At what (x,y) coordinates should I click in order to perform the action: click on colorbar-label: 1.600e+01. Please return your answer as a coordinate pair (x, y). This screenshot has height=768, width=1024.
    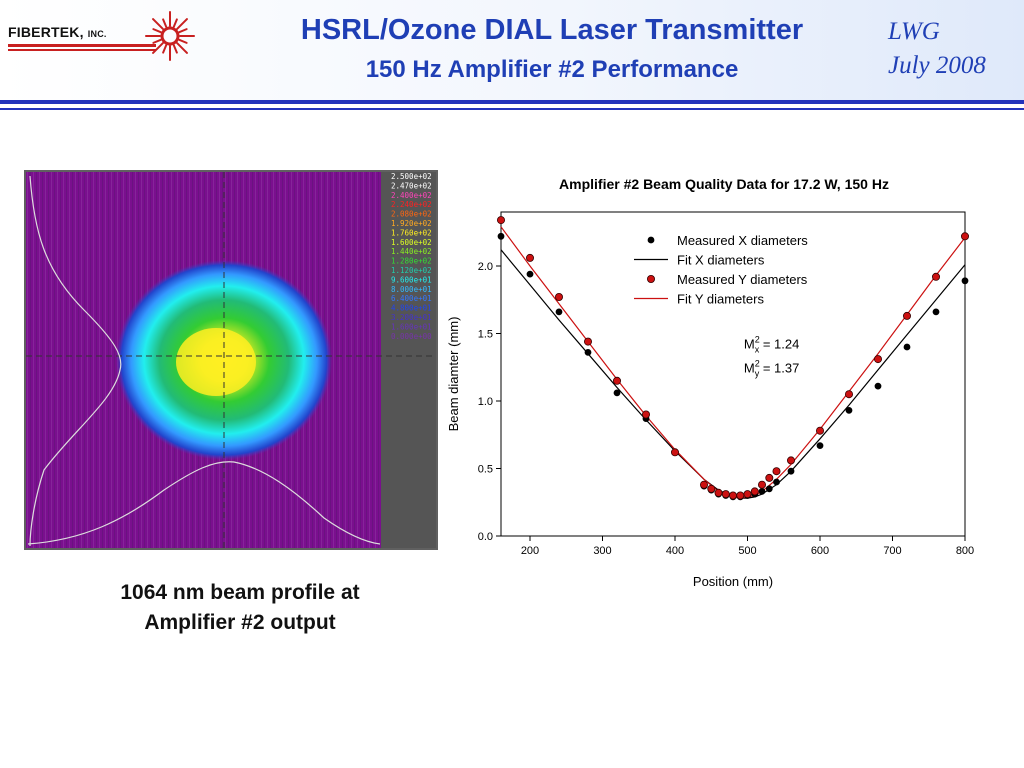
    Looking at the image, I should click on (411, 326).